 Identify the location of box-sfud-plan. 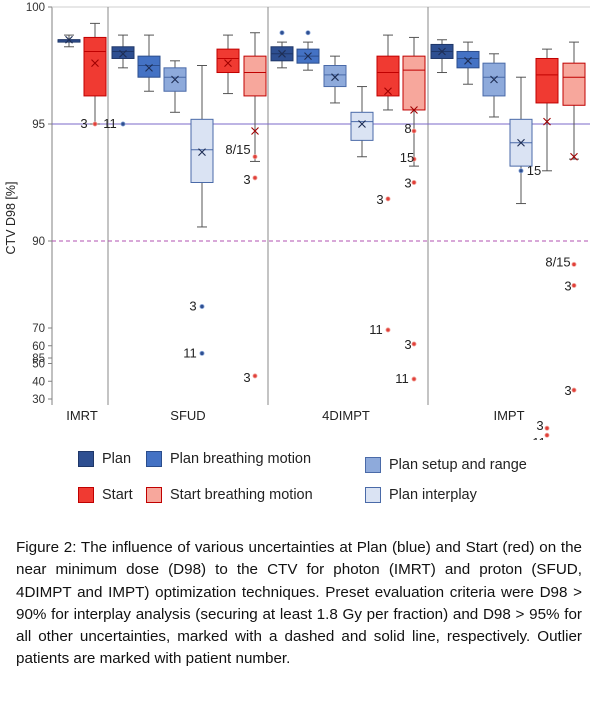
(123, 52).